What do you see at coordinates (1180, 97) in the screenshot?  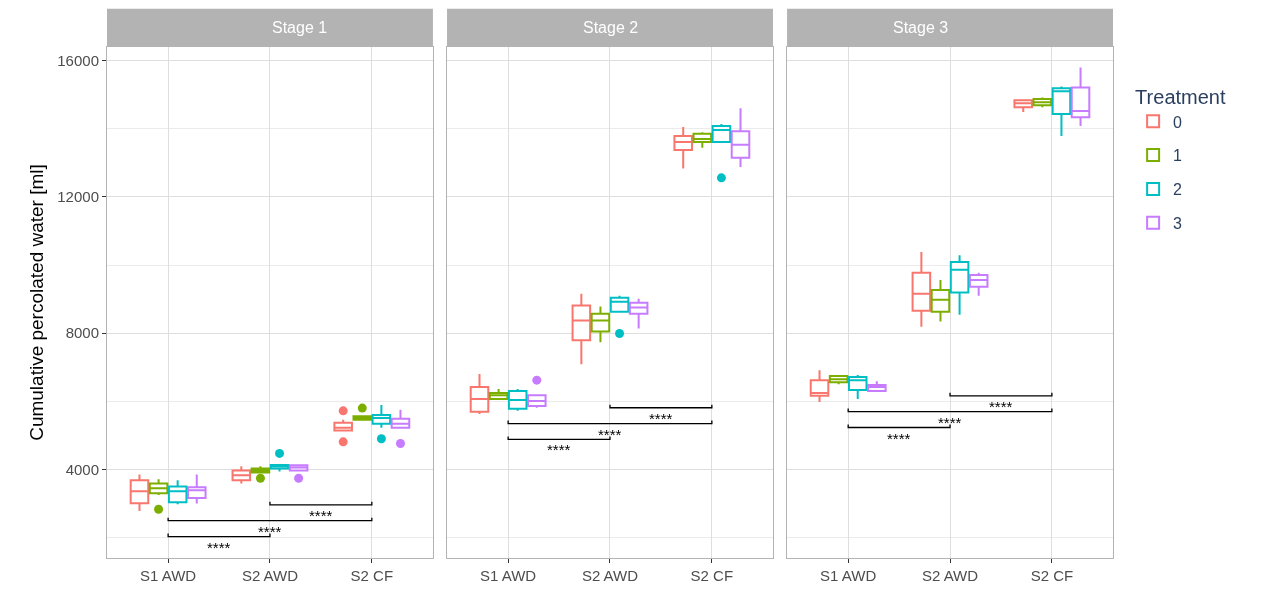 I see `legend-title: Treatment` at bounding box center [1180, 97].